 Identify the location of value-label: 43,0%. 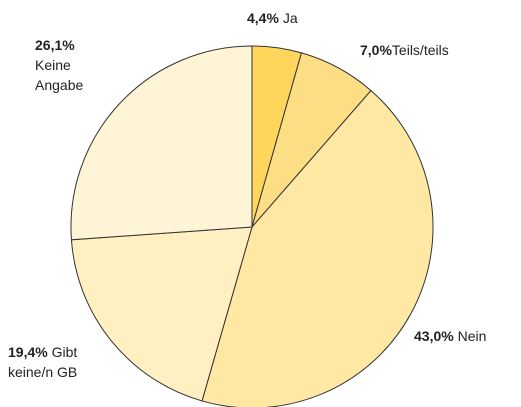
(434, 336).